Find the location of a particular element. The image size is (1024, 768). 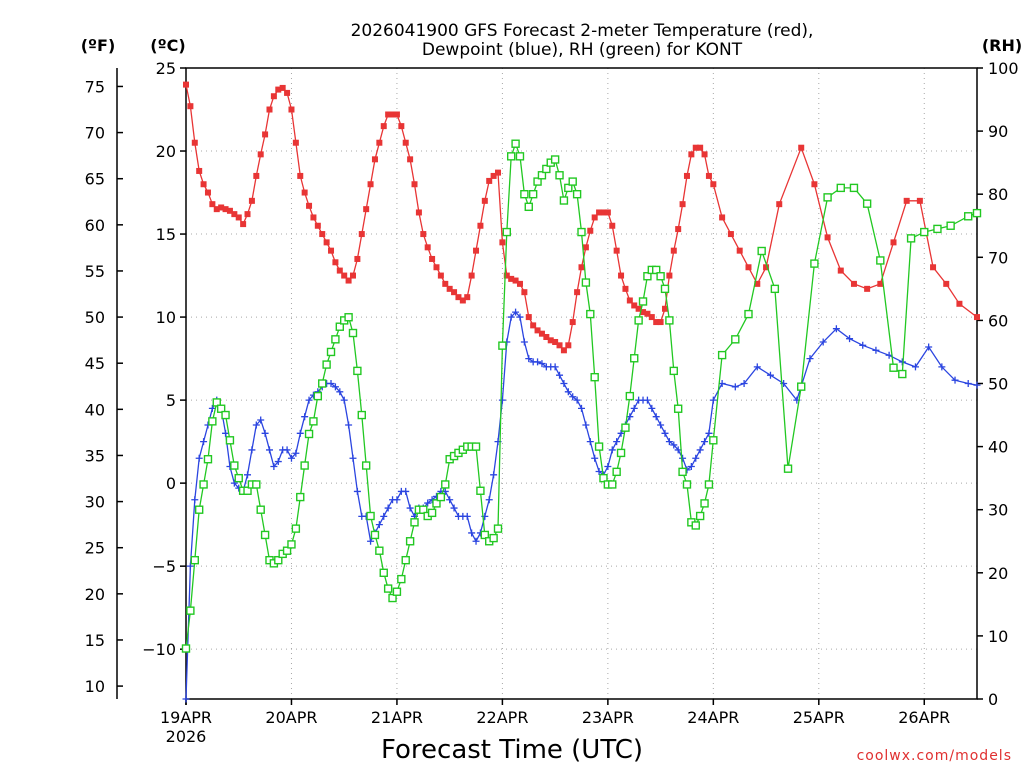

rh-tick-label: 60 is located at coordinates (998, 320).